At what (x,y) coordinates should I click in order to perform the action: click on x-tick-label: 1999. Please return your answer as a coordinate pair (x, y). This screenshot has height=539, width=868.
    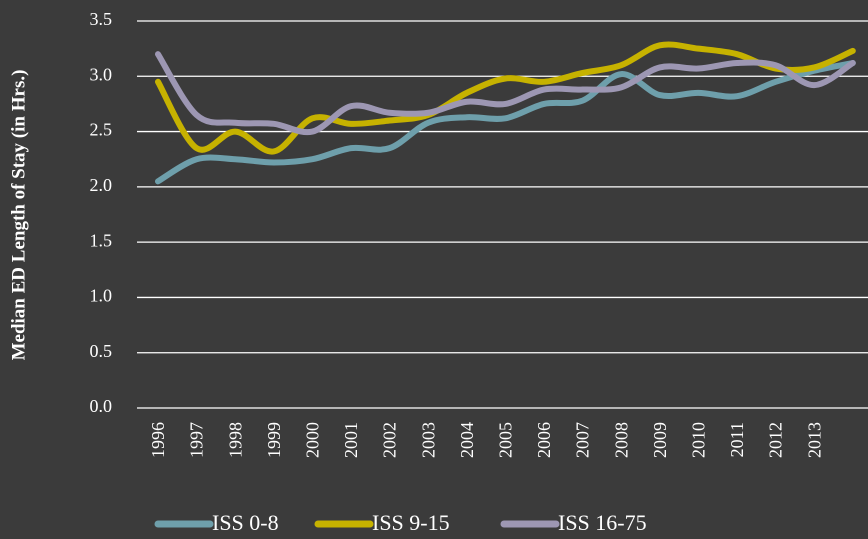
    Looking at the image, I should click on (274, 440).